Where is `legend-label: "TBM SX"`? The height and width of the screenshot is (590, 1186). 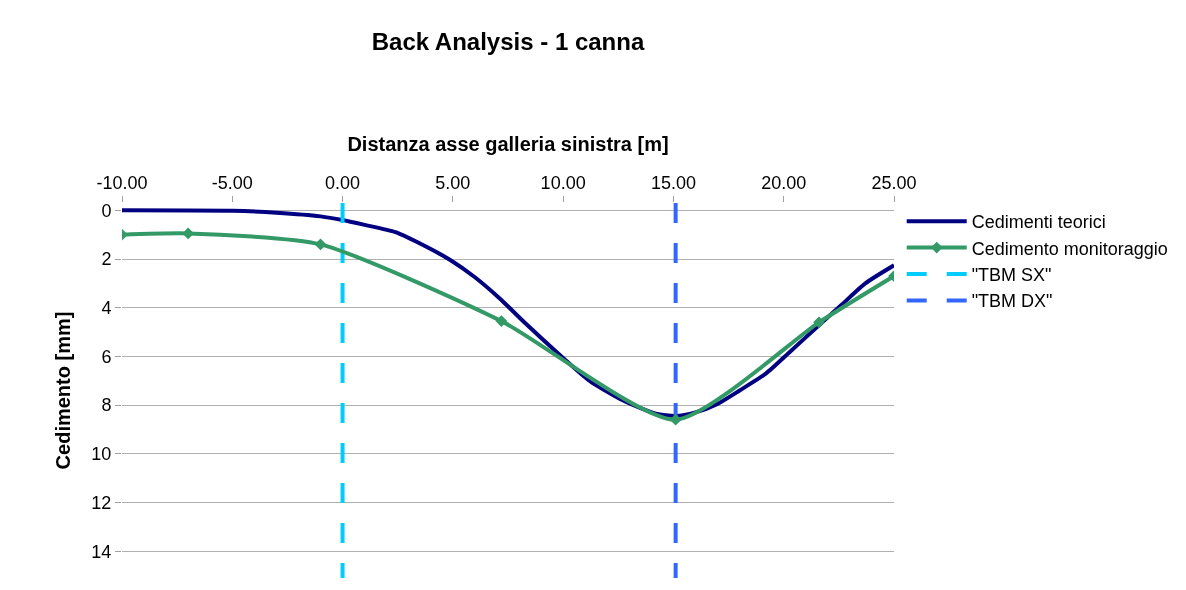 legend-label: "TBM SX" is located at coordinates (1011, 275).